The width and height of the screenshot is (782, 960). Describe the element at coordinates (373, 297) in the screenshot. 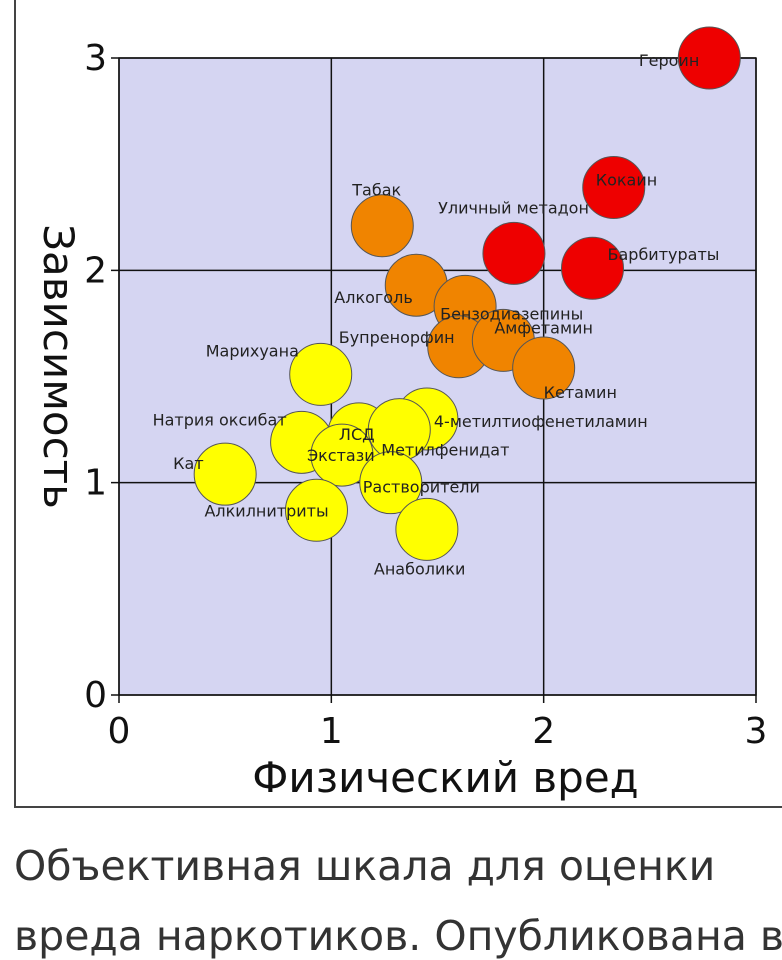

I see `point-label: Алкоголь` at that location.